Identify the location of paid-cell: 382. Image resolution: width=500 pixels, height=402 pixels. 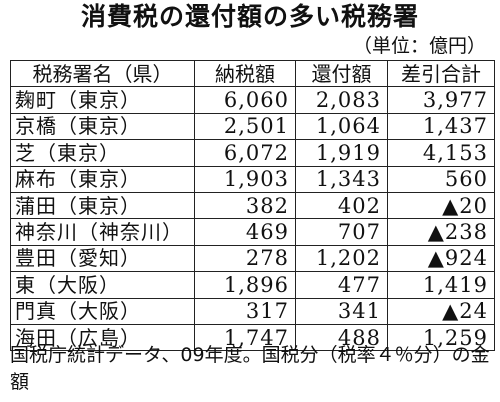
(245, 205).